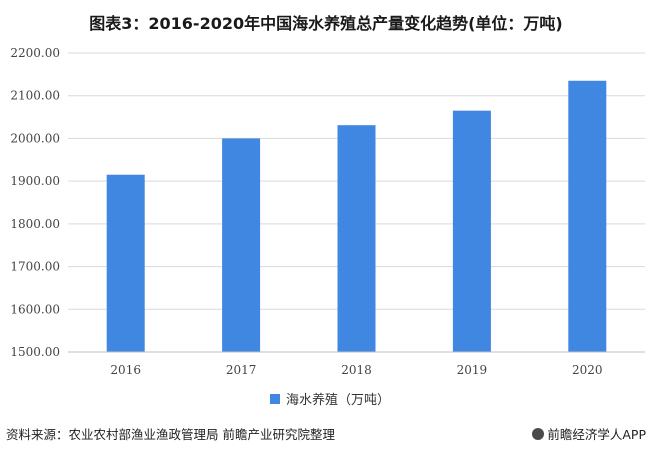 This screenshot has height=454, width=652. Describe the element at coordinates (587, 216) in the screenshot. I see `bar-2020` at that location.